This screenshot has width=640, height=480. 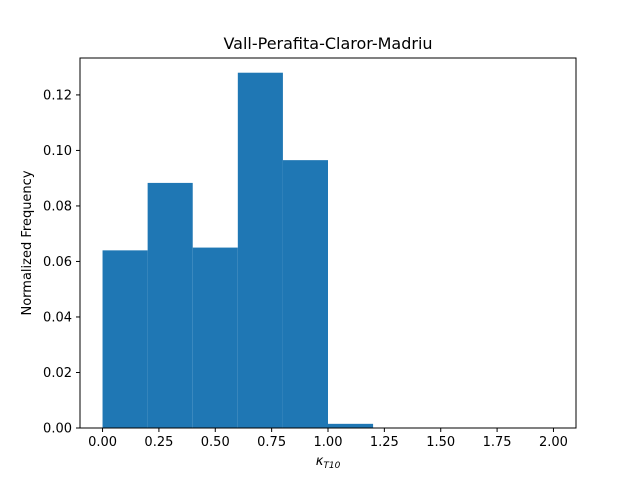 What do you see at coordinates (328, 442) in the screenshot?
I see `x-tick-label: 1.00` at bounding box center [328, 442].